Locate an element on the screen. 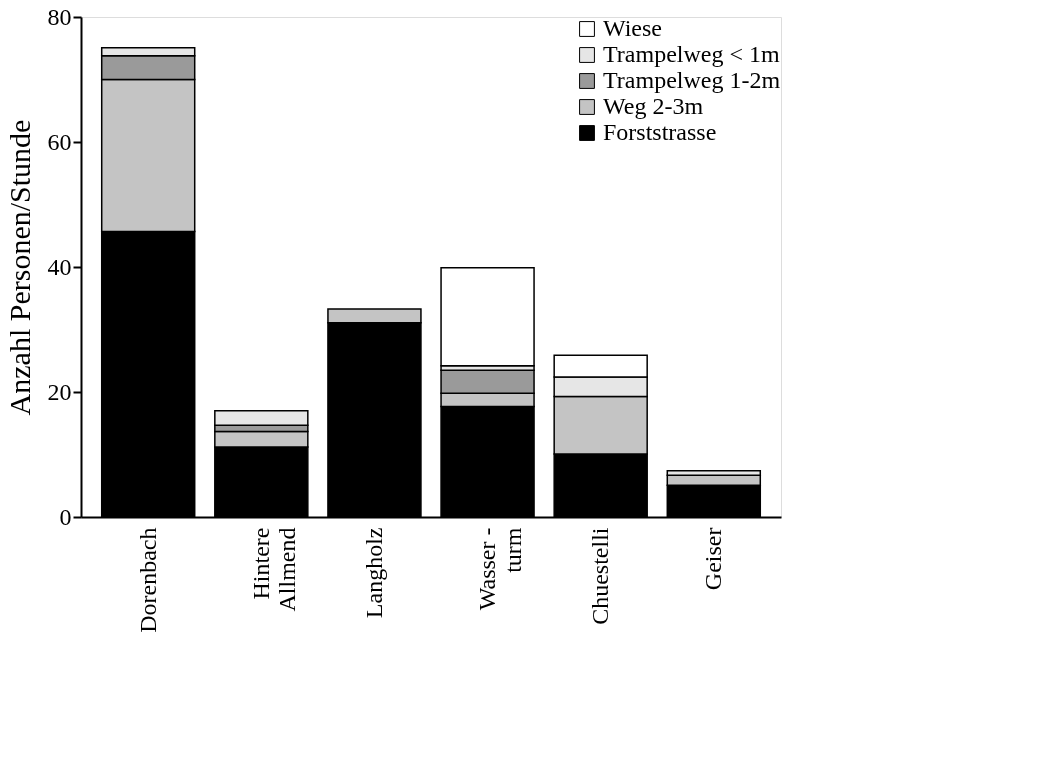 The image size is (1046, 765). legend-label: Weg 2-3m is located at coordinates (653, 106).